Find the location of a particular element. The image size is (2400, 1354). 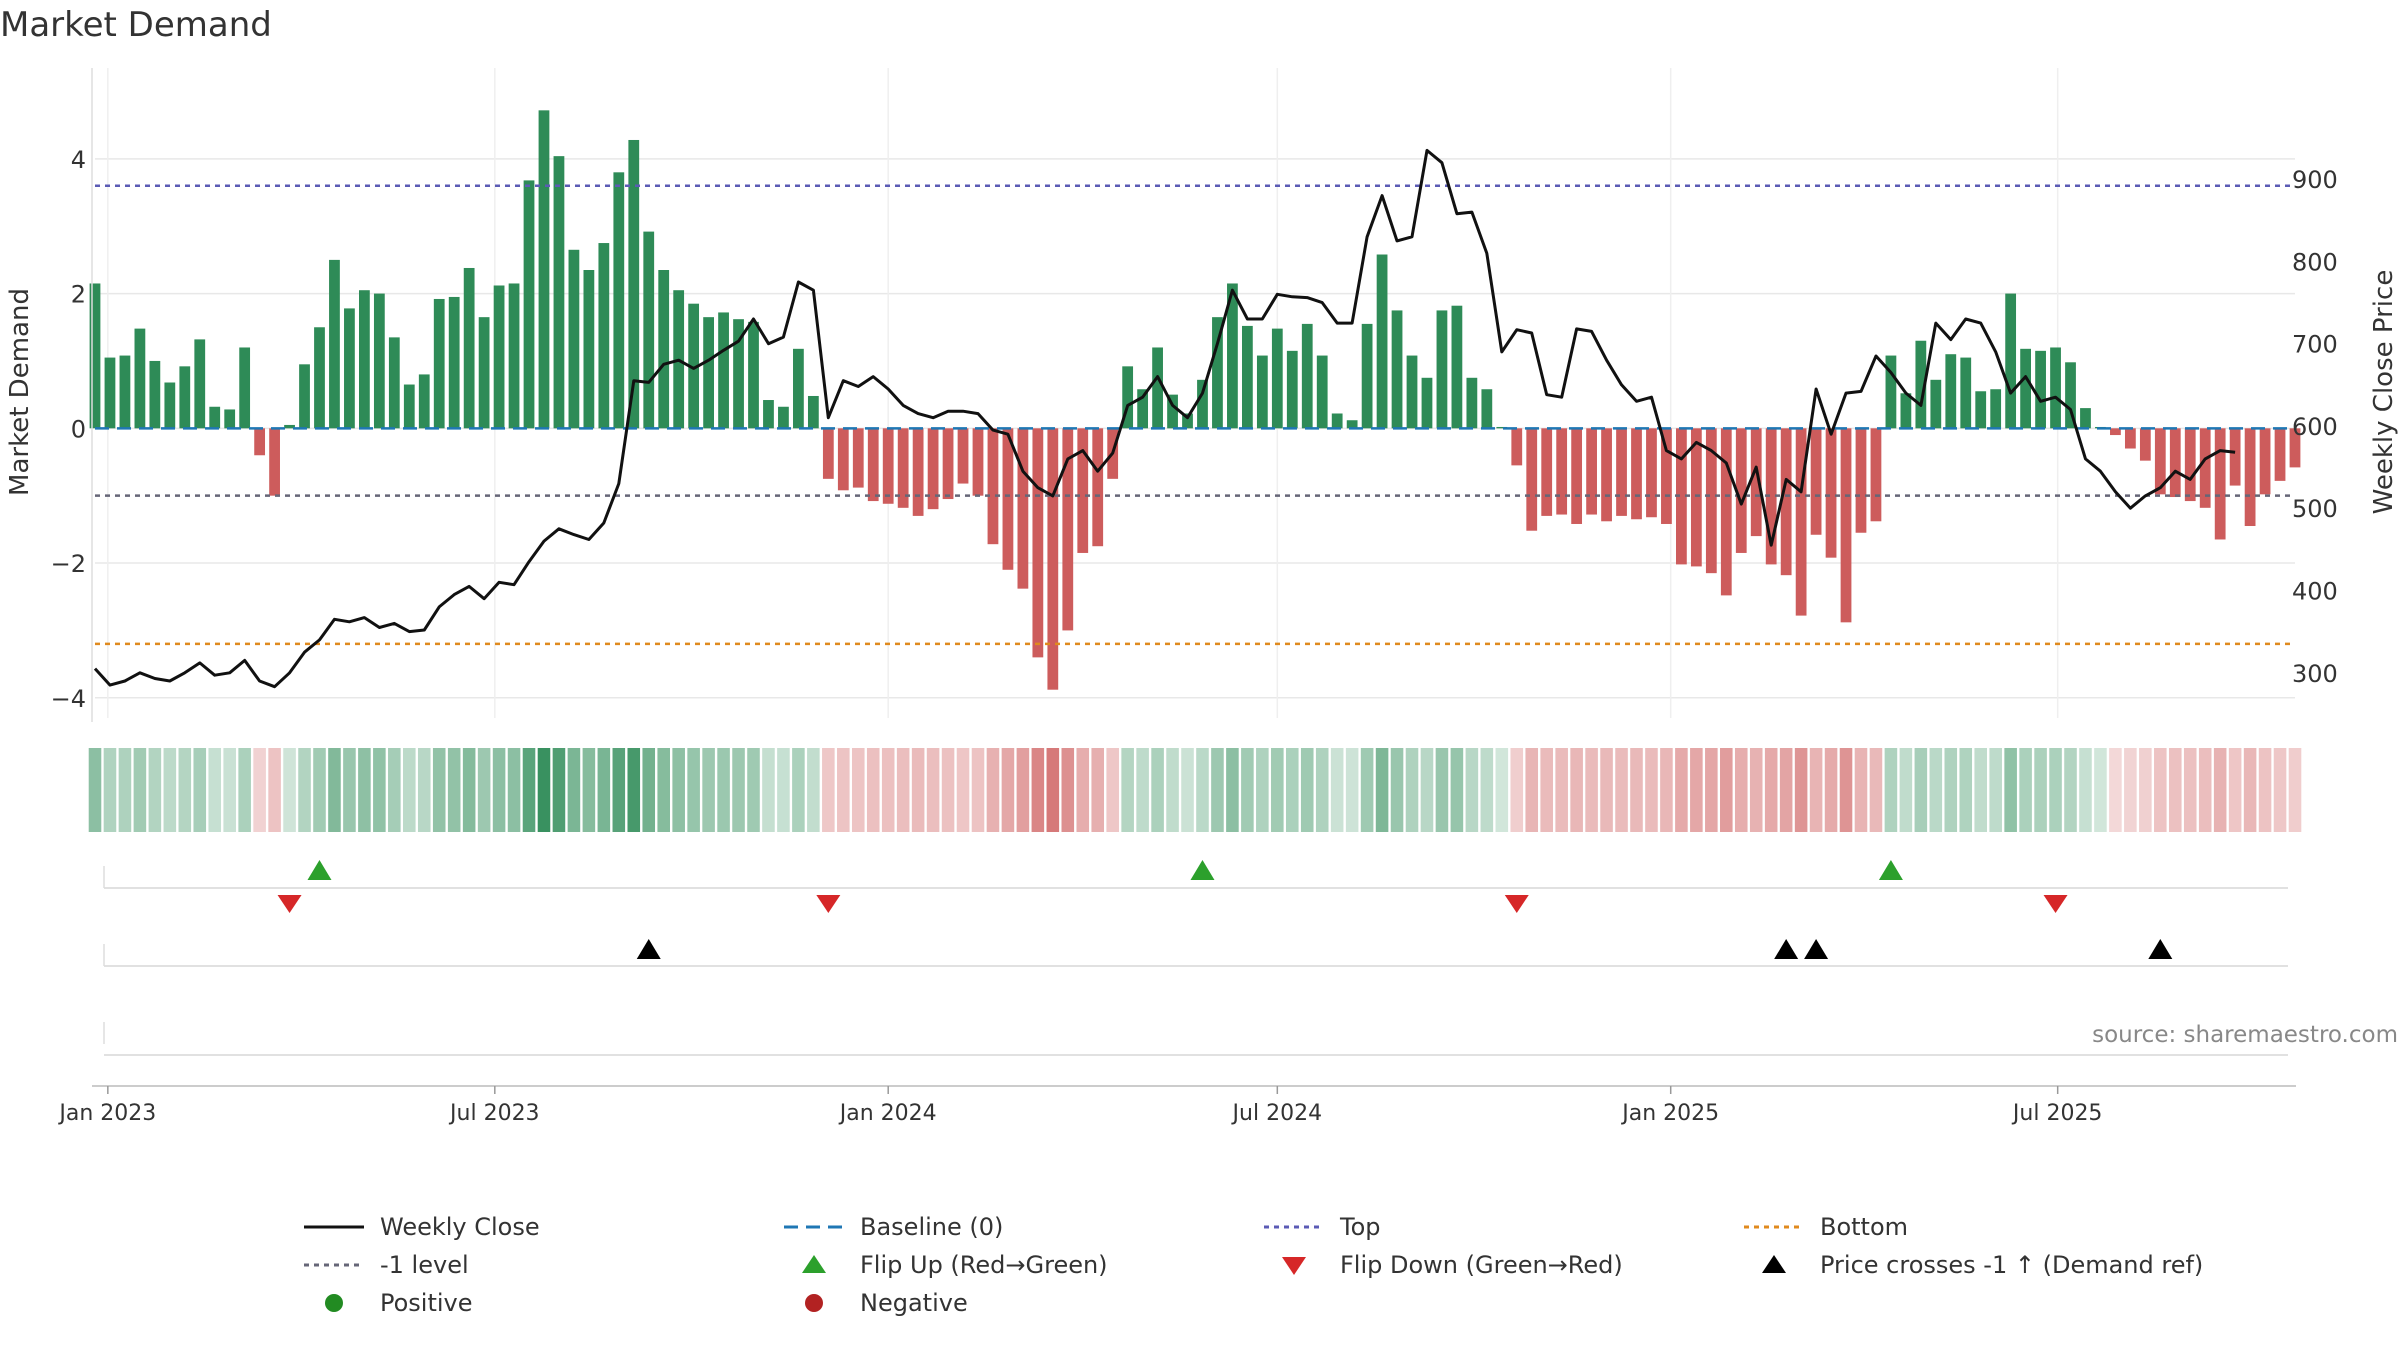

y-axis-label: Market Demand is located at coordinates (20, 392).